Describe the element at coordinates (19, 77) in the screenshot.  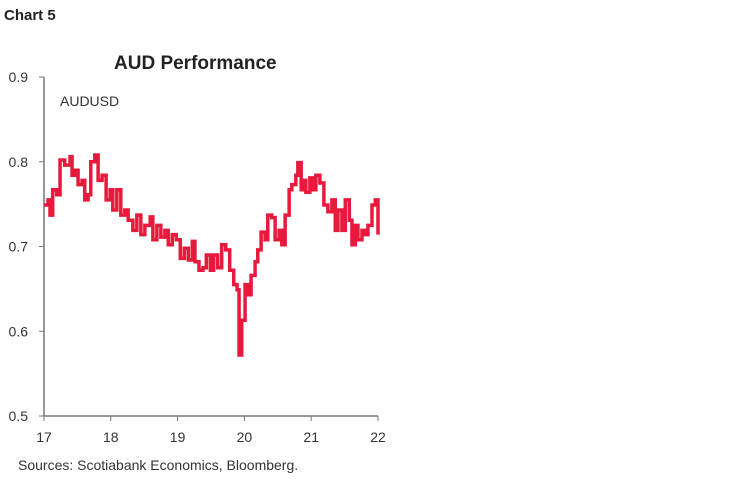
I see `y-tick-label: 0.9` at that location.